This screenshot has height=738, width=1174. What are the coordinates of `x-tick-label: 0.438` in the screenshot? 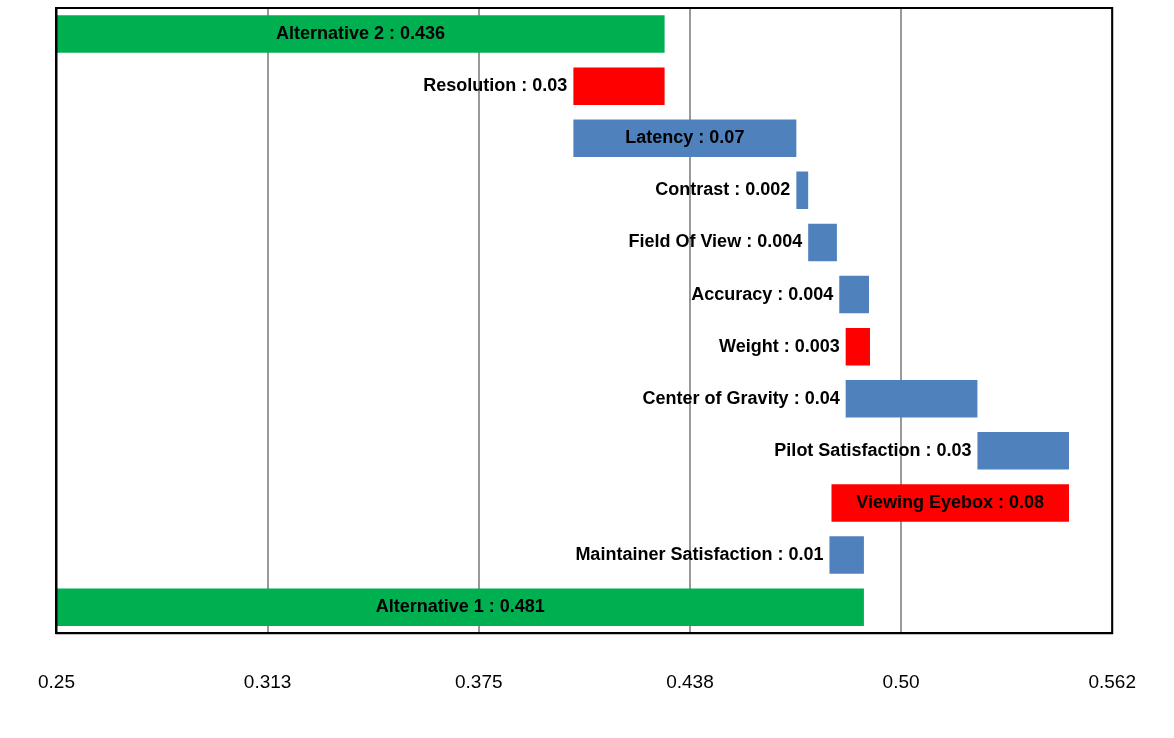 It's located at (690, 681).